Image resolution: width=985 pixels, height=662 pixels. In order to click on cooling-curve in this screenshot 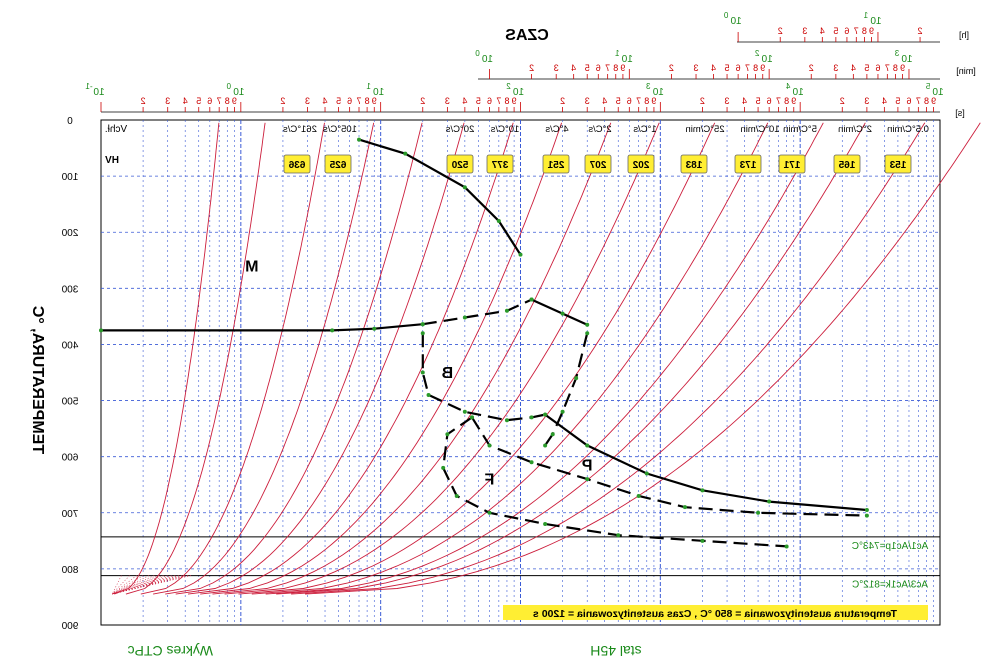, I will do `click(195, 358)`.